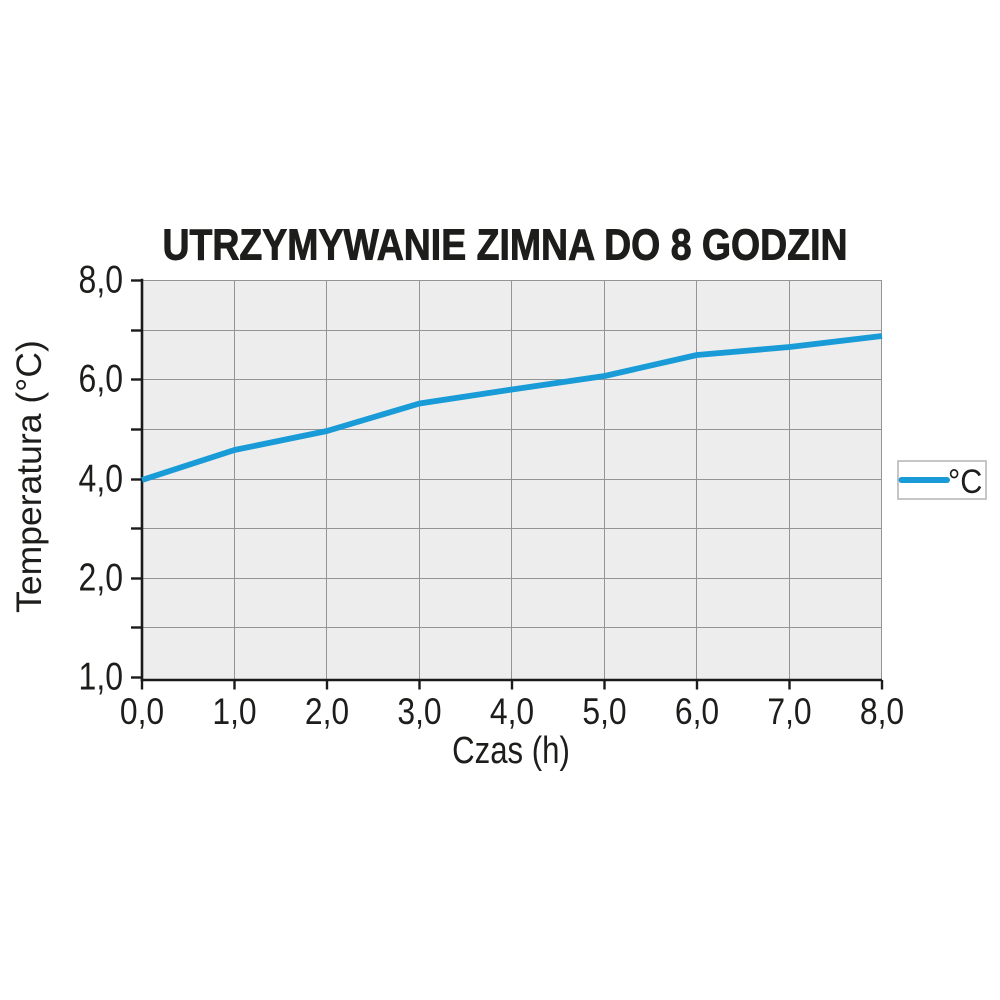 The image size is (1000, 1000). I want to click on svg-text: 0,0, so click(142, 712).